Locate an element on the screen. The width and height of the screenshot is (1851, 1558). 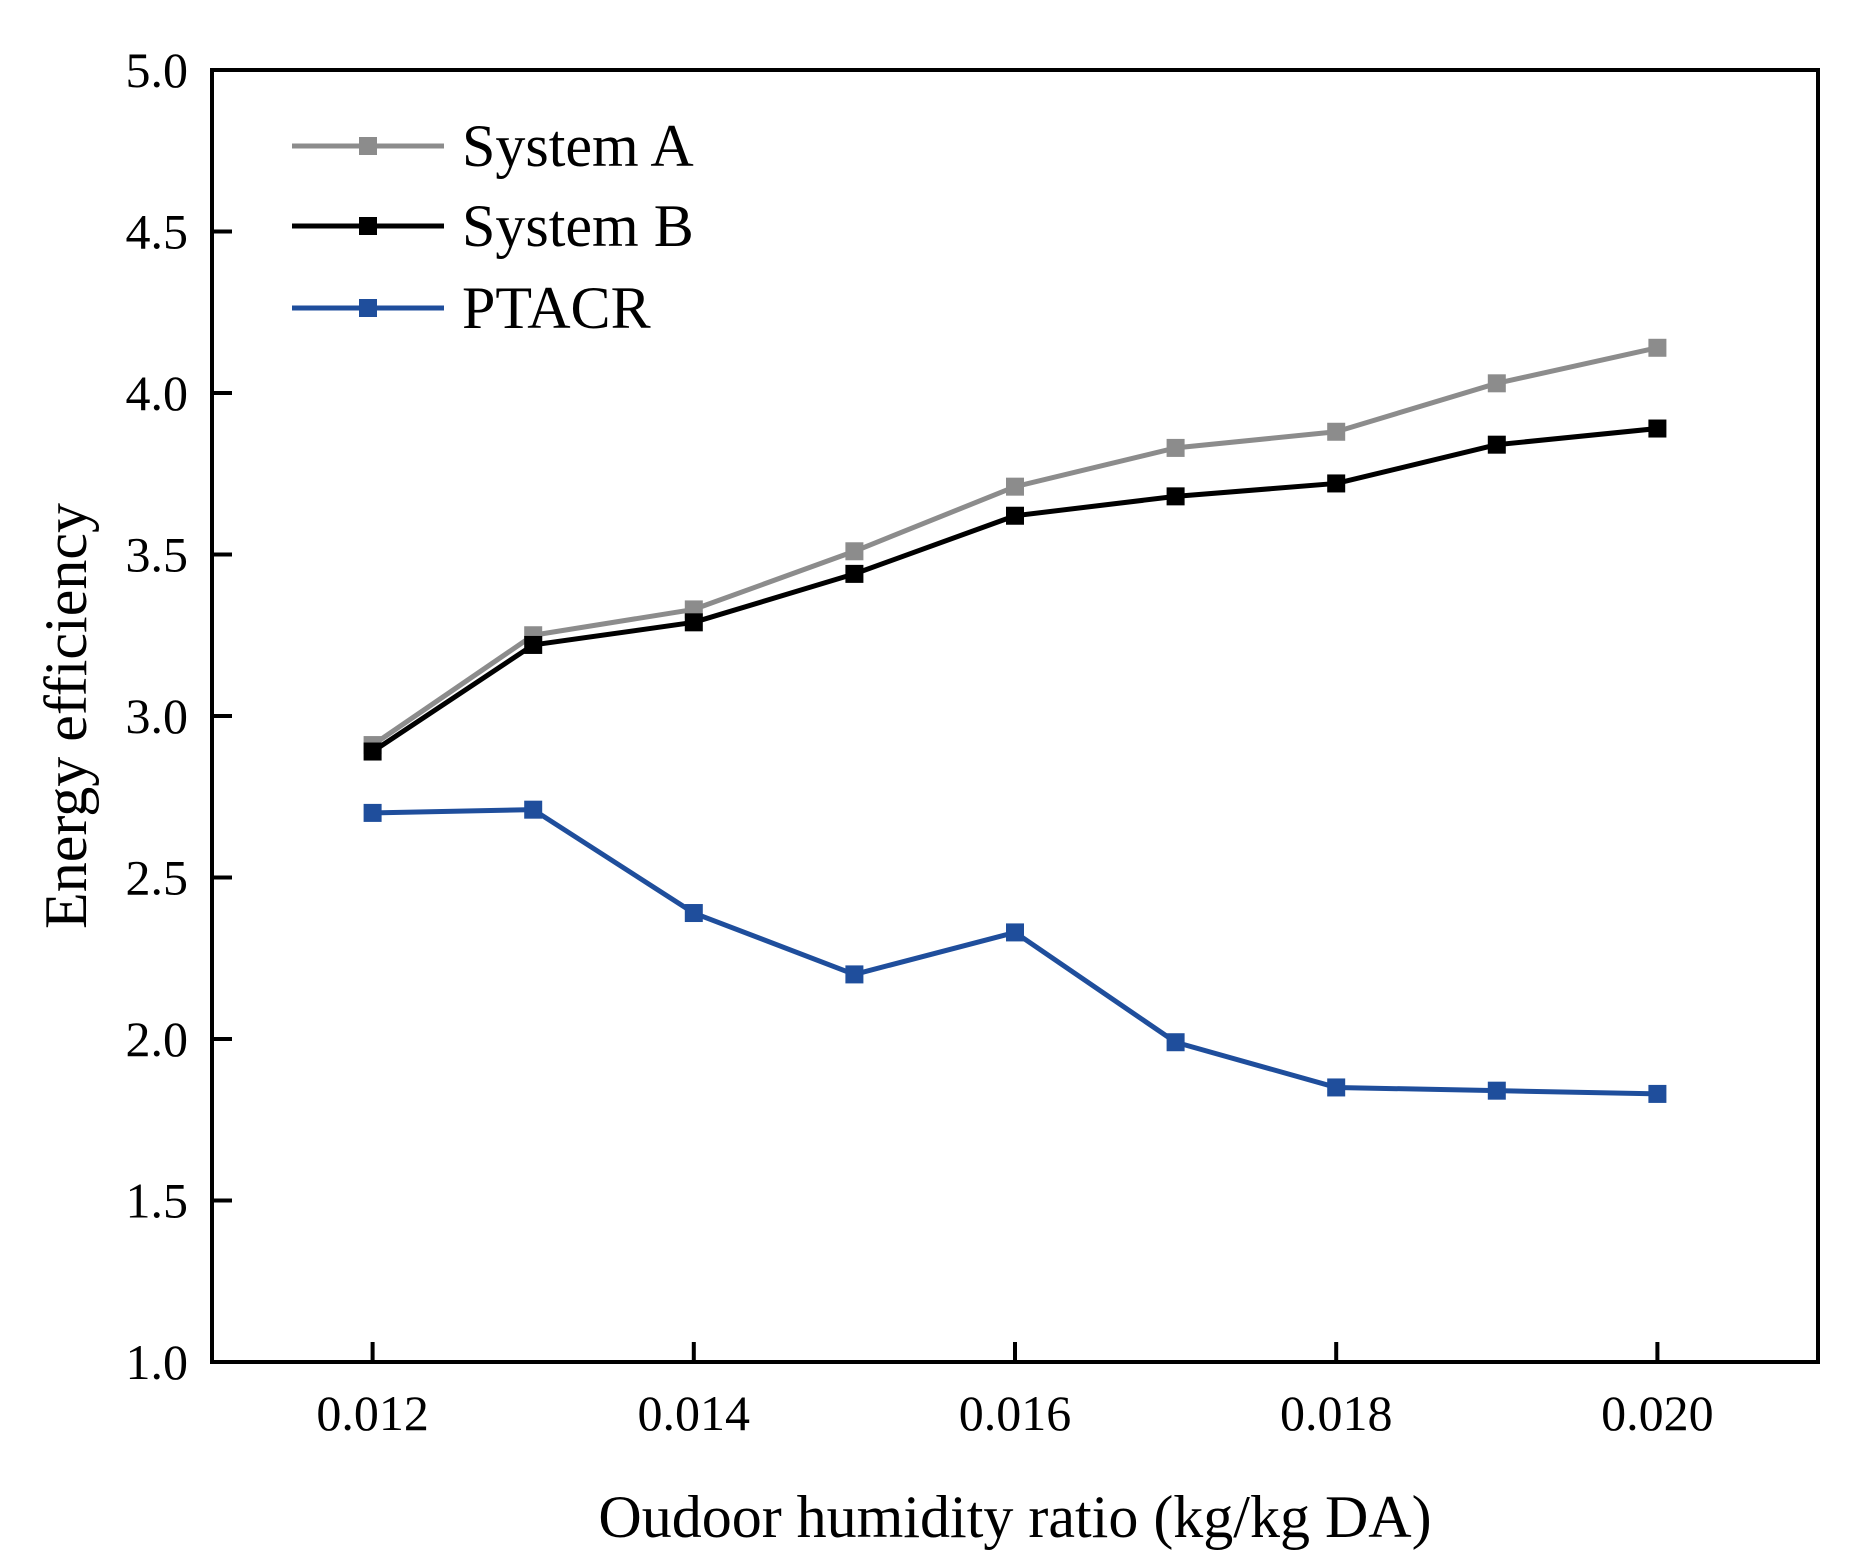
y-tick-label: 3.0 is located at coordinates (157, 716).